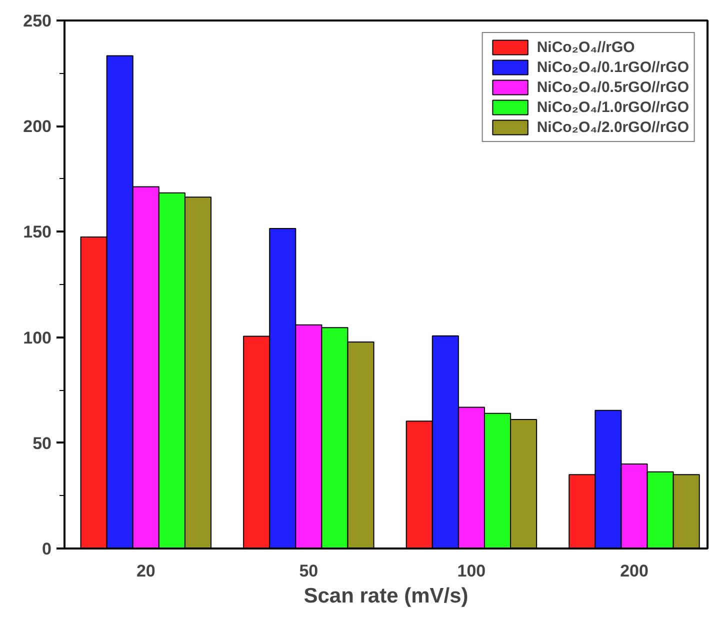  I want to click on legend-label: NiCo₂O₄/0.1rGO//rGO, so click(612, 67).